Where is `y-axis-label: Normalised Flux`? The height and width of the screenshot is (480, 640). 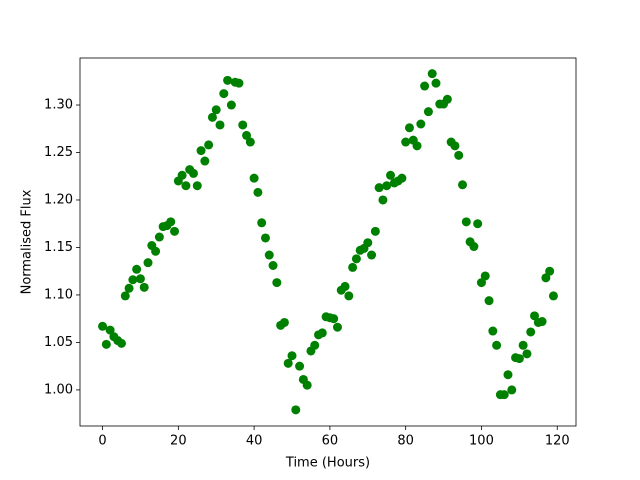
y-axis-label: Normalised Flux is located at coordinates (27, 241).